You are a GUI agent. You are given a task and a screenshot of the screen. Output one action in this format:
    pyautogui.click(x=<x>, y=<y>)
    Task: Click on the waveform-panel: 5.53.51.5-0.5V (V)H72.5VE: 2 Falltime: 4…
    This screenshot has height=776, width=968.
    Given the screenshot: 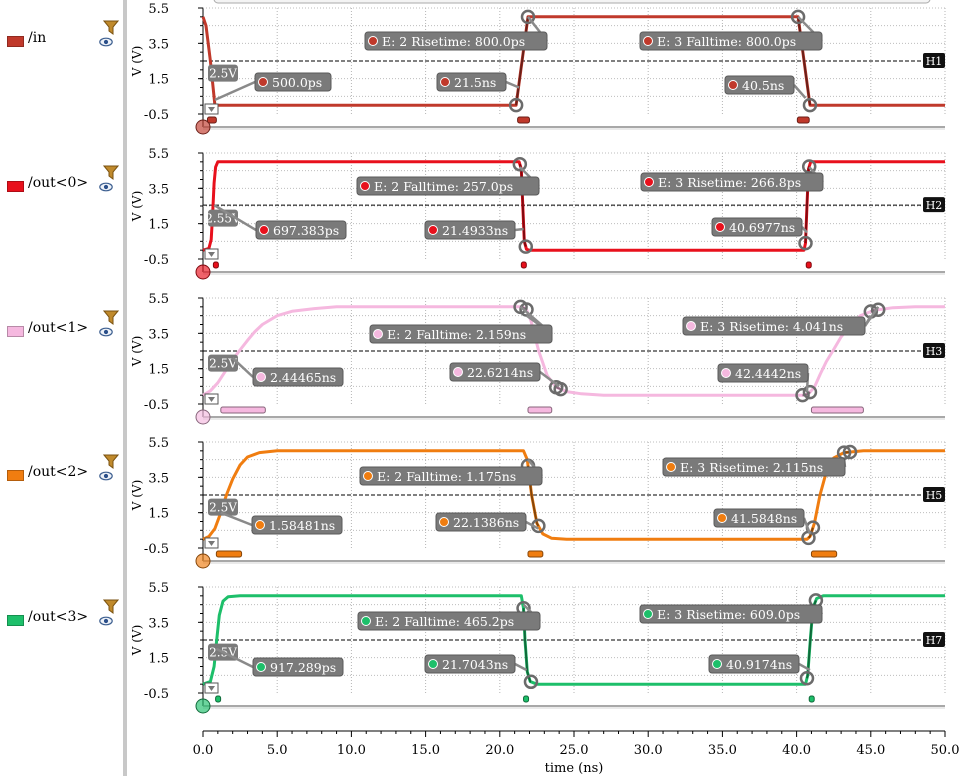 What is the action you would take?
    pyautogui.click(x=538, y=647)
    